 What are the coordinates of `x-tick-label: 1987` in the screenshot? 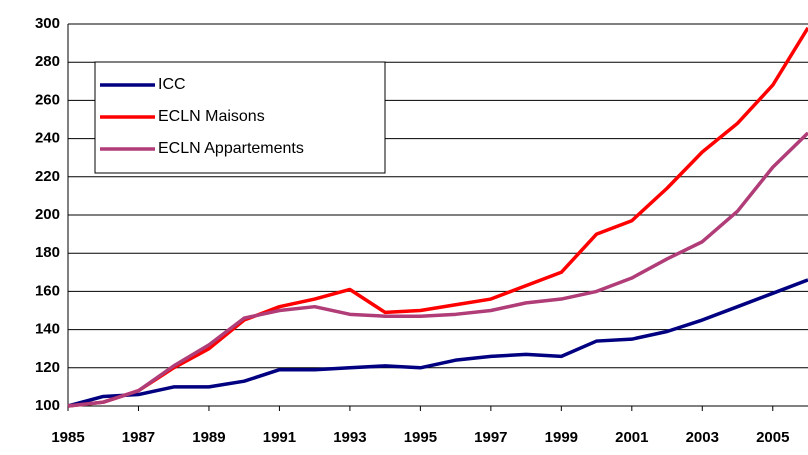 It's located at (138, 437).